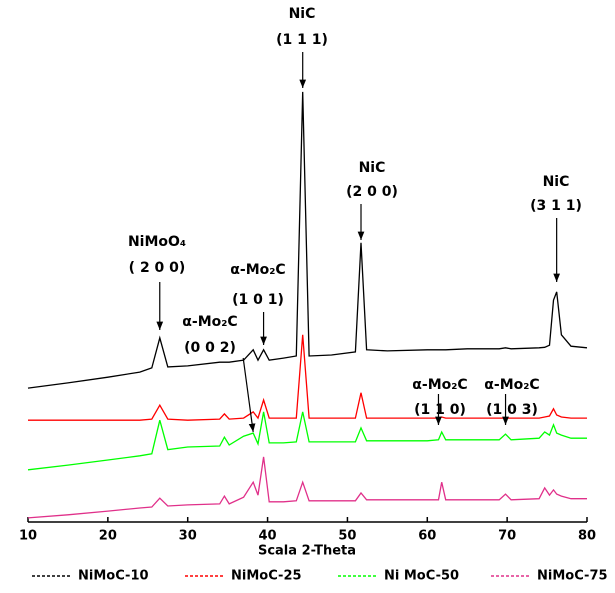 The width and height of the screenshot is (615, 593). I want to click on x-tick-label: 40, so click(268, 536).